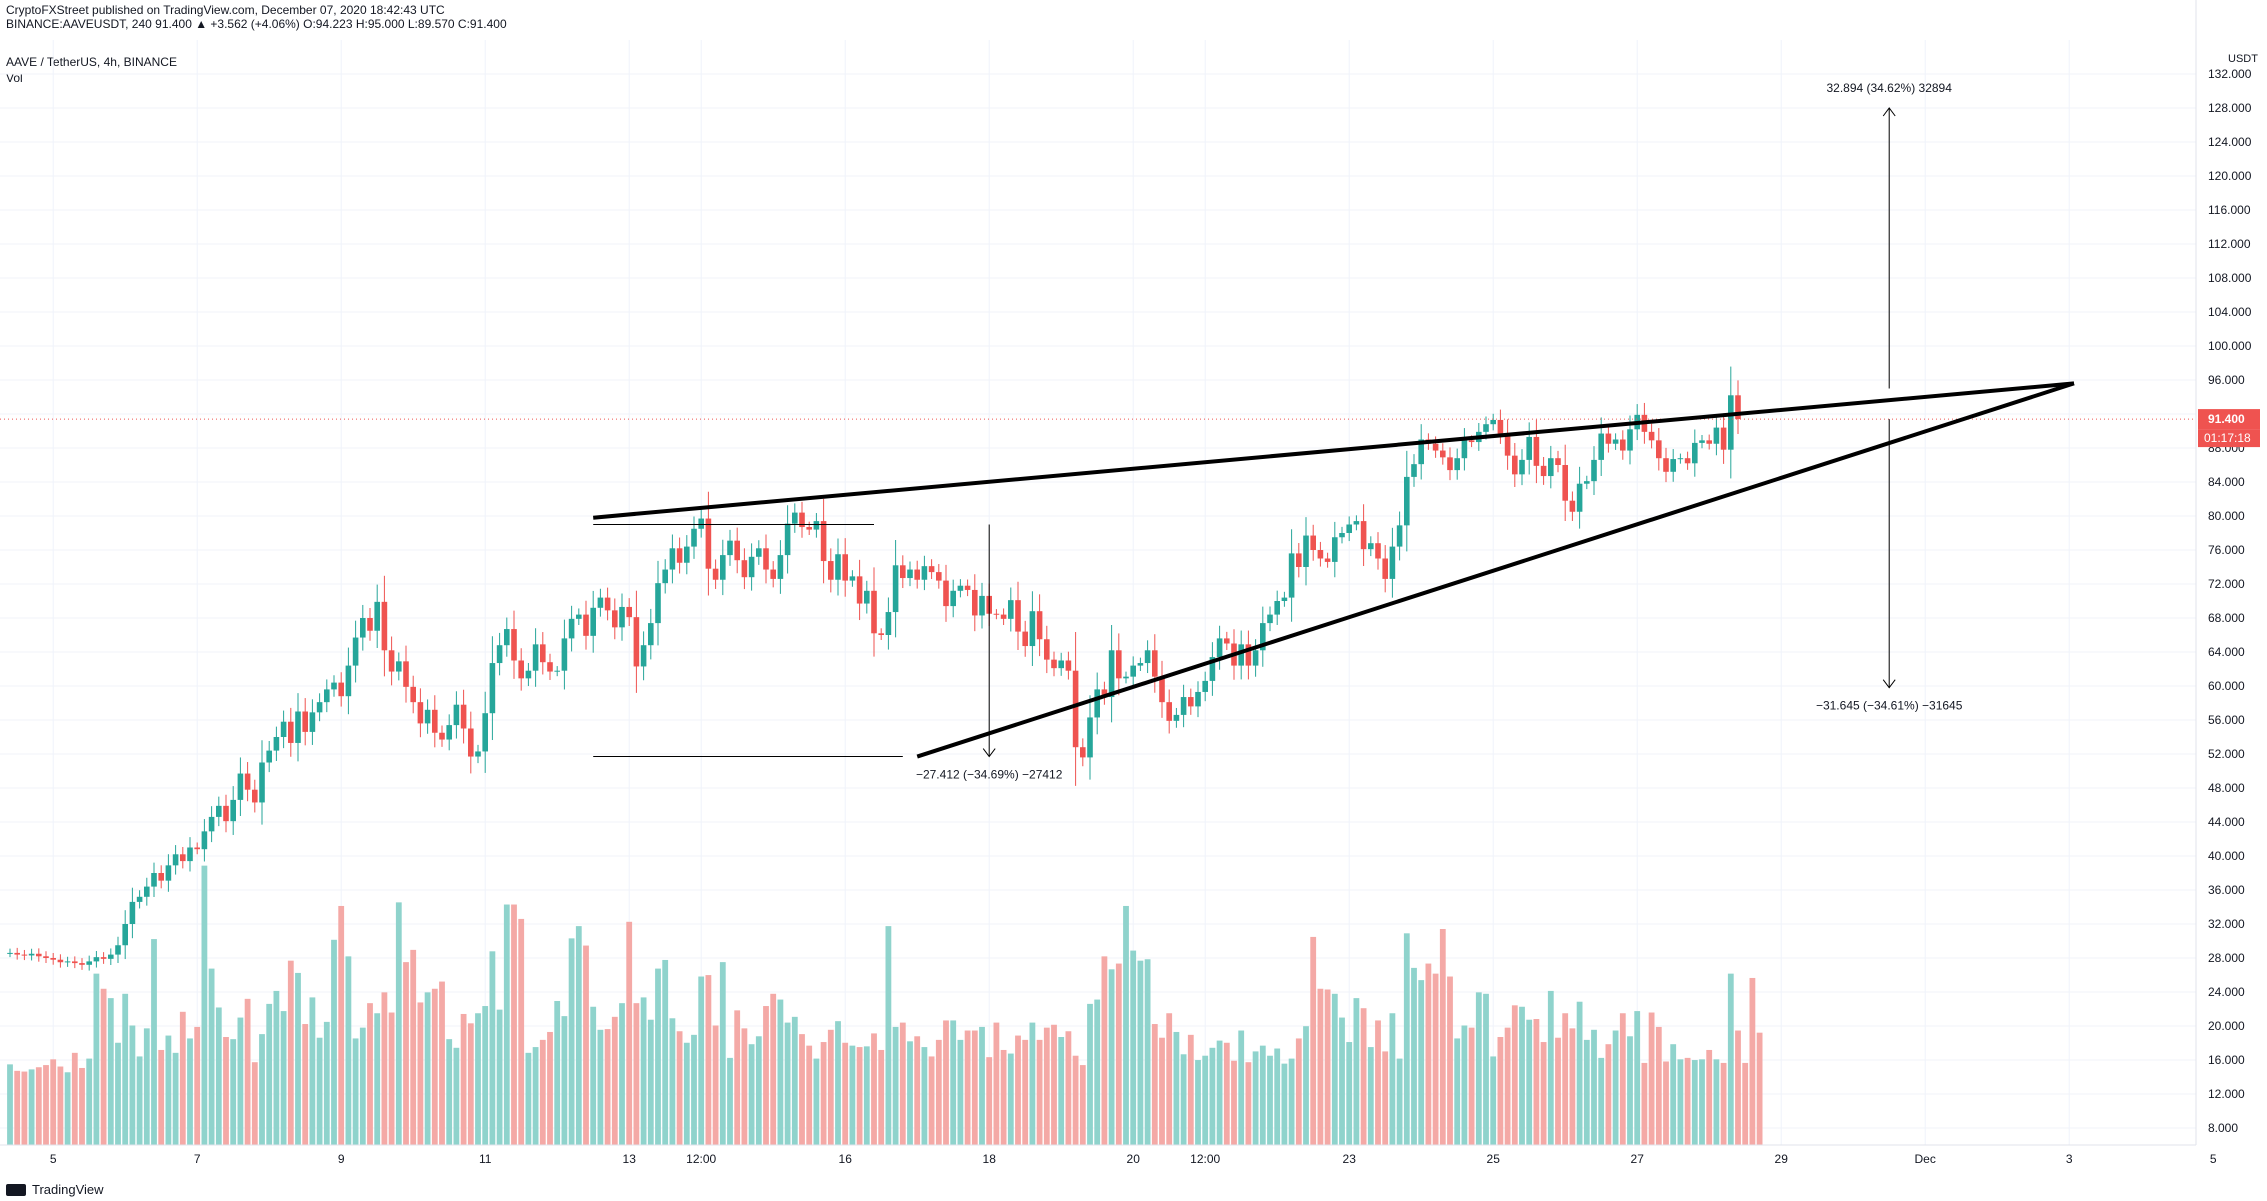 This screenshot has height=1201, width=2267. I want to click on y-tick-label: 40.000, so click(2226, 856).